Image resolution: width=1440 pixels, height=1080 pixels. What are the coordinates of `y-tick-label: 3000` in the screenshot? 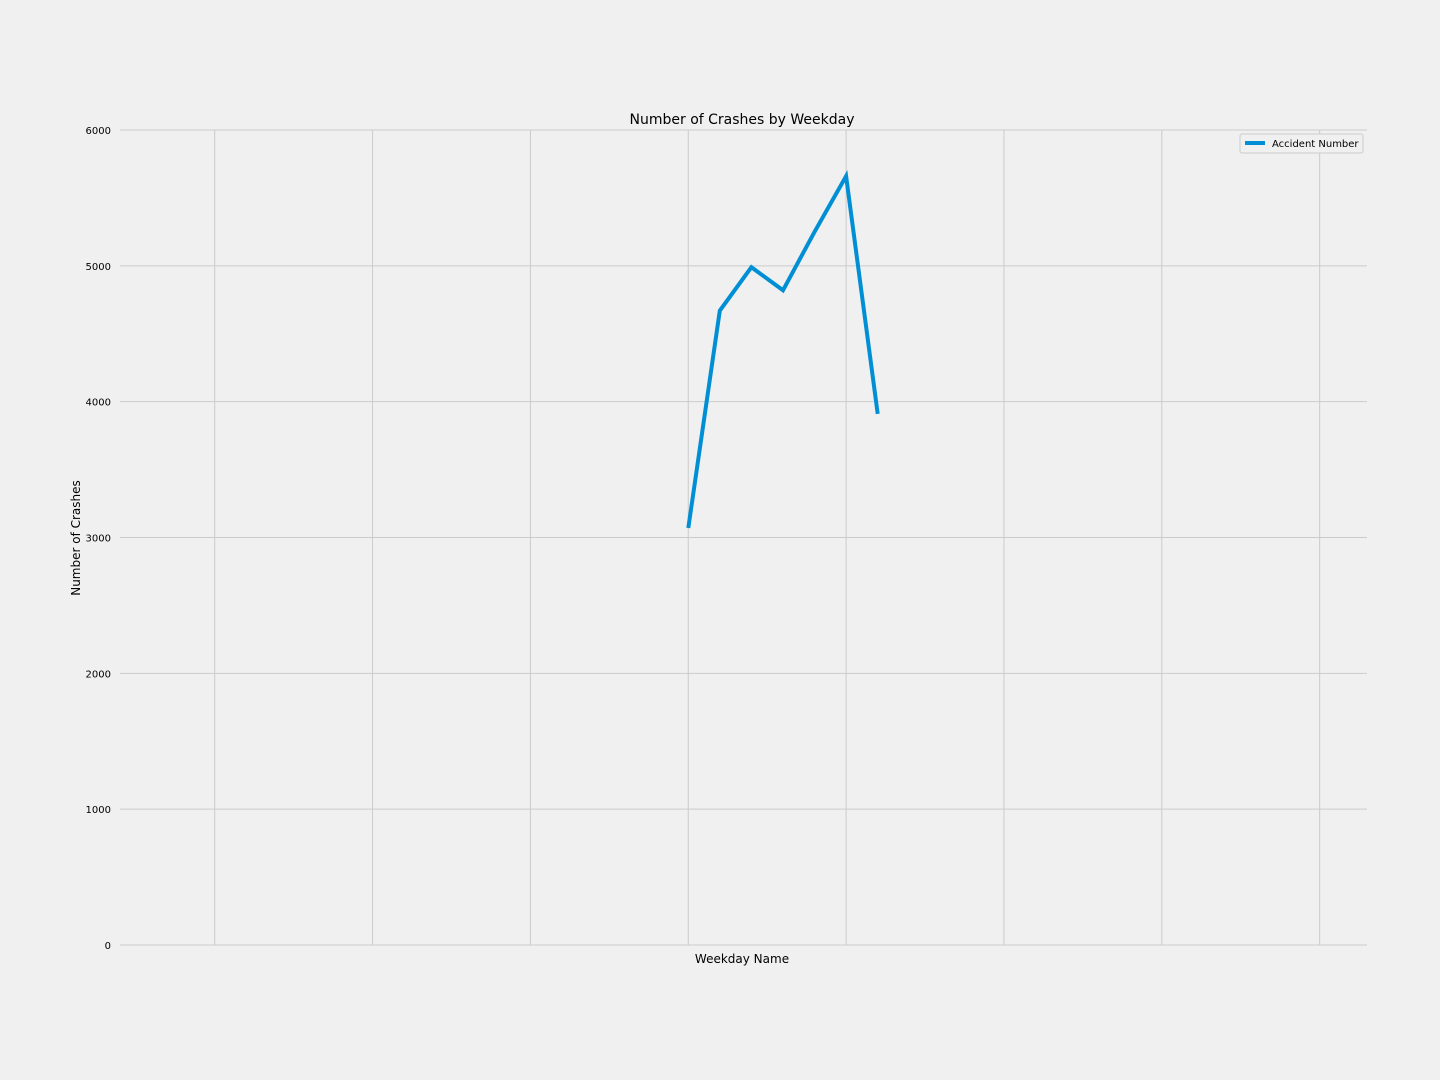 It's located at (98, 539).